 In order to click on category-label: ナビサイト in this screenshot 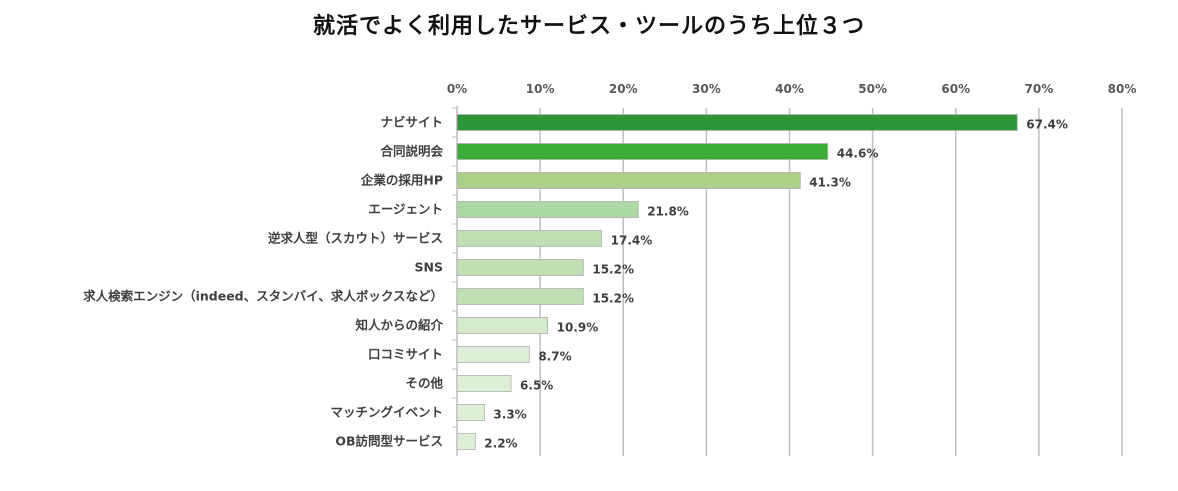, I will do `click(411, 122)`.